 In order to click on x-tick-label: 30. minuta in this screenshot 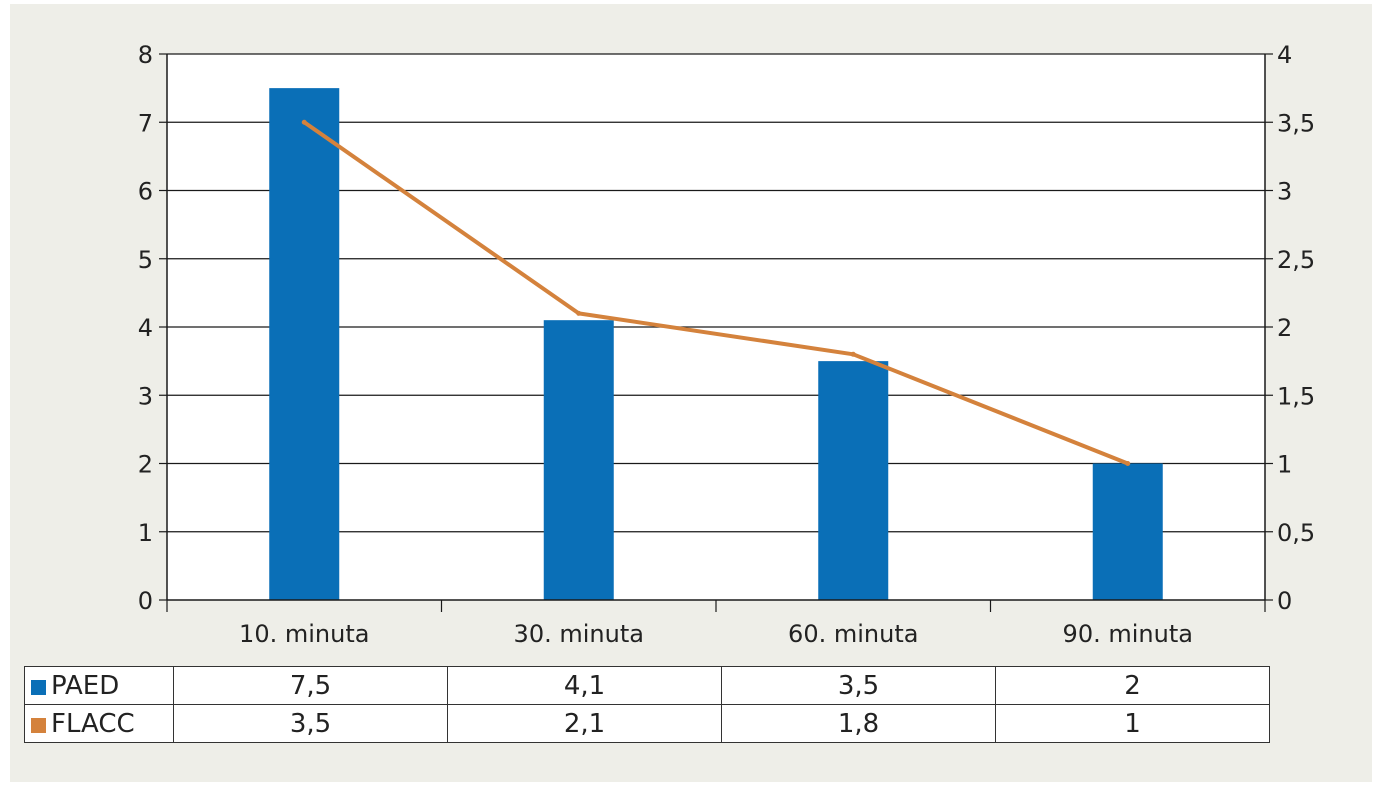, I will do `click(579, 634)`.